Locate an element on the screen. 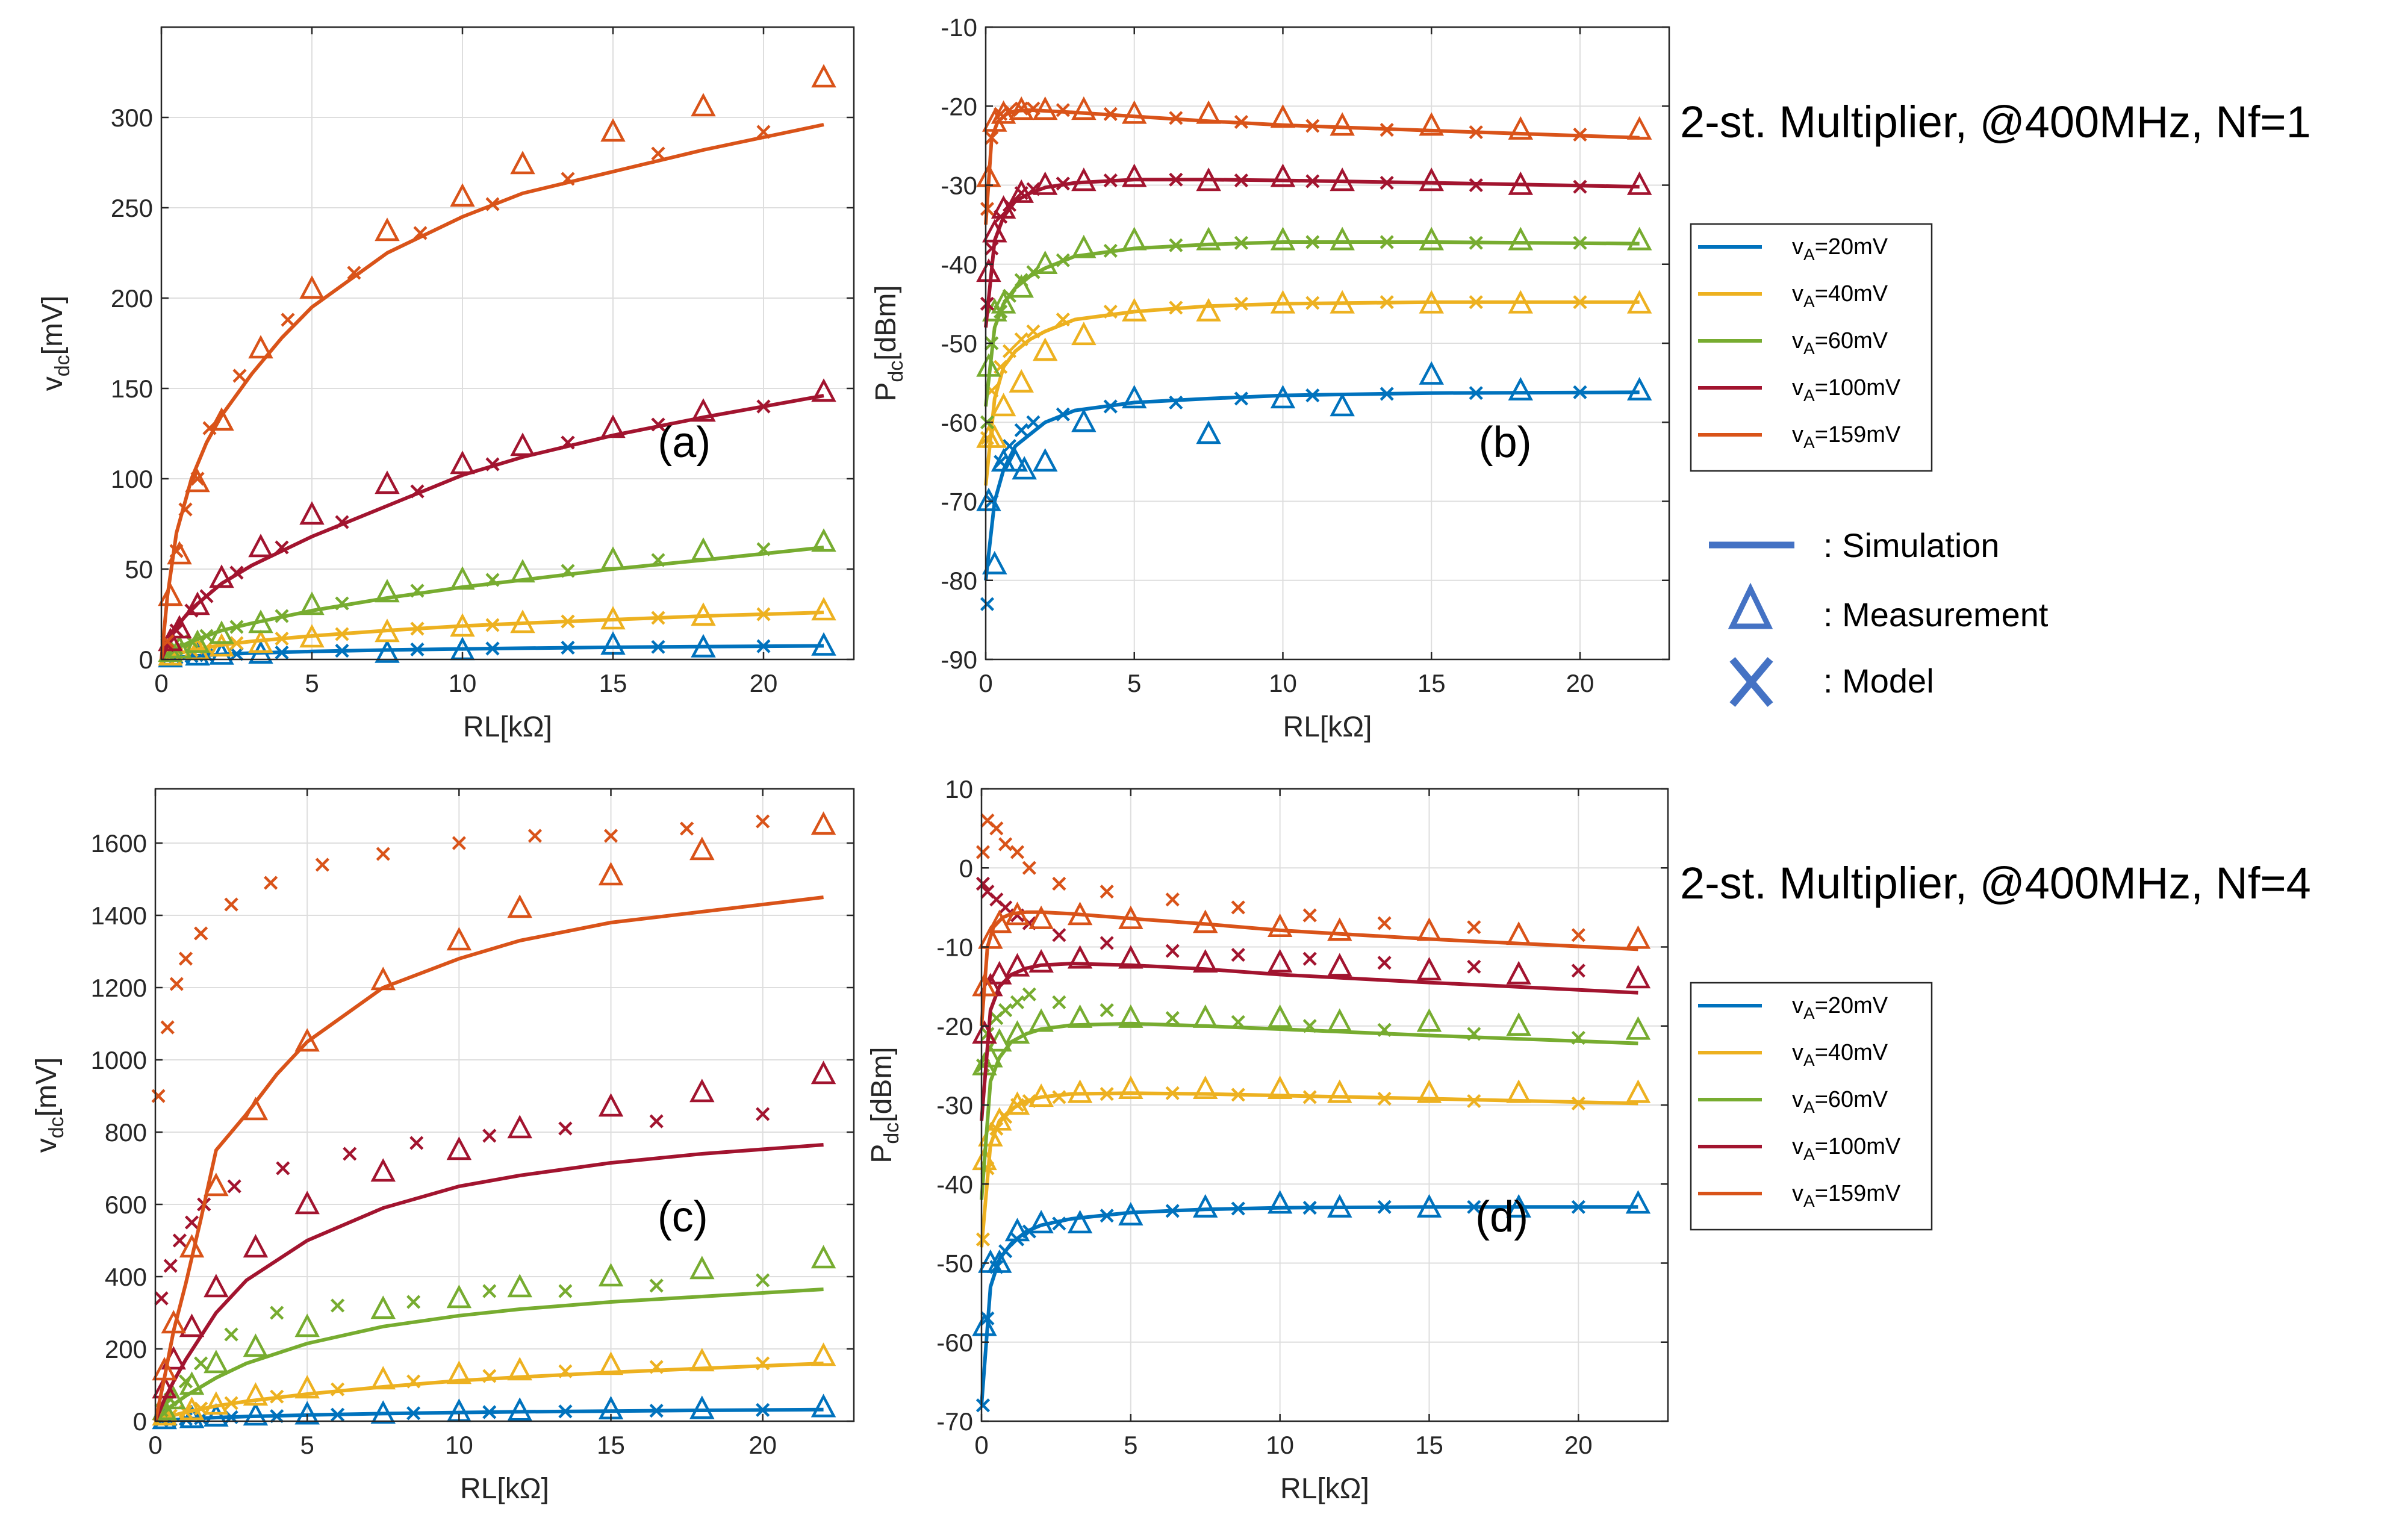 The height and width of the screenshot is (1538, 2408). legend-top: vA=20mV vA=40mV vA=60mV vA=100mV vA=159mV is located at coordinates (1812, 347).